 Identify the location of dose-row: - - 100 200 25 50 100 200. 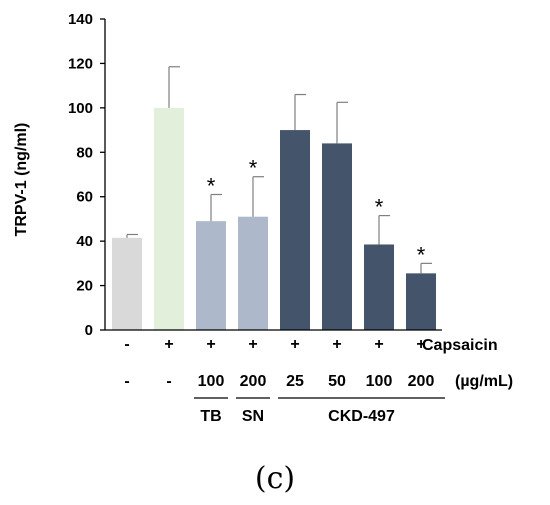
(279, 381).